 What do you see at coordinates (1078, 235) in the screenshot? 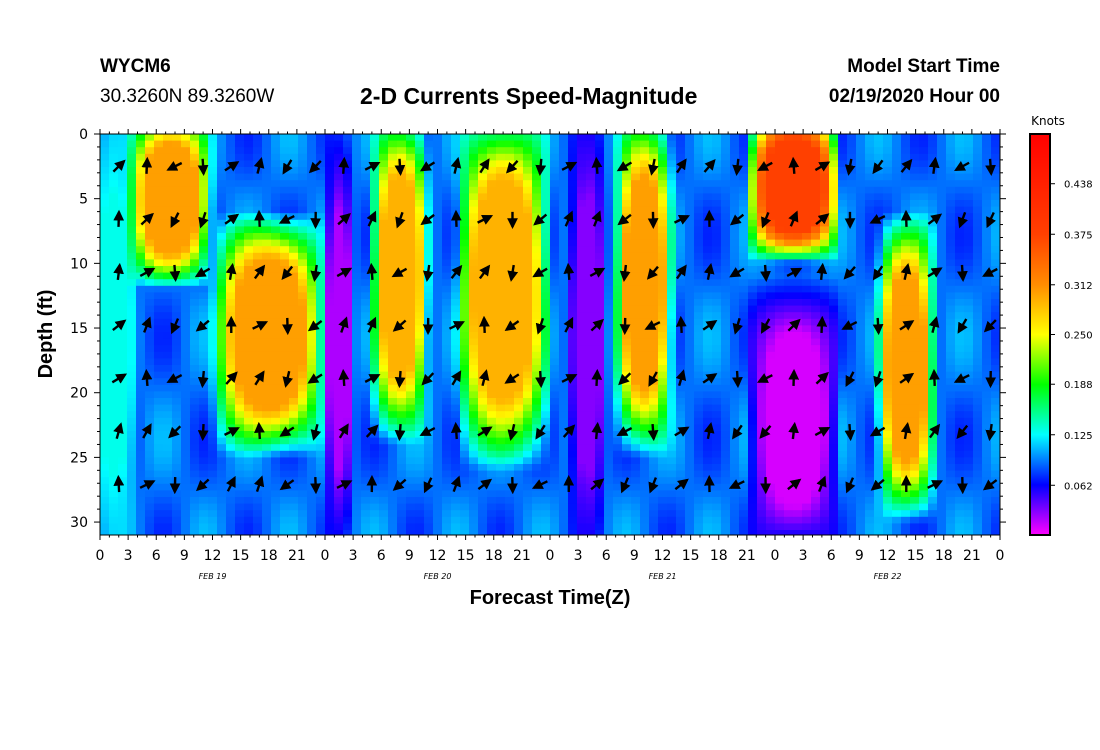
I see `colorbar-tick-label: 0.375` at bounding box center [1078, 235].